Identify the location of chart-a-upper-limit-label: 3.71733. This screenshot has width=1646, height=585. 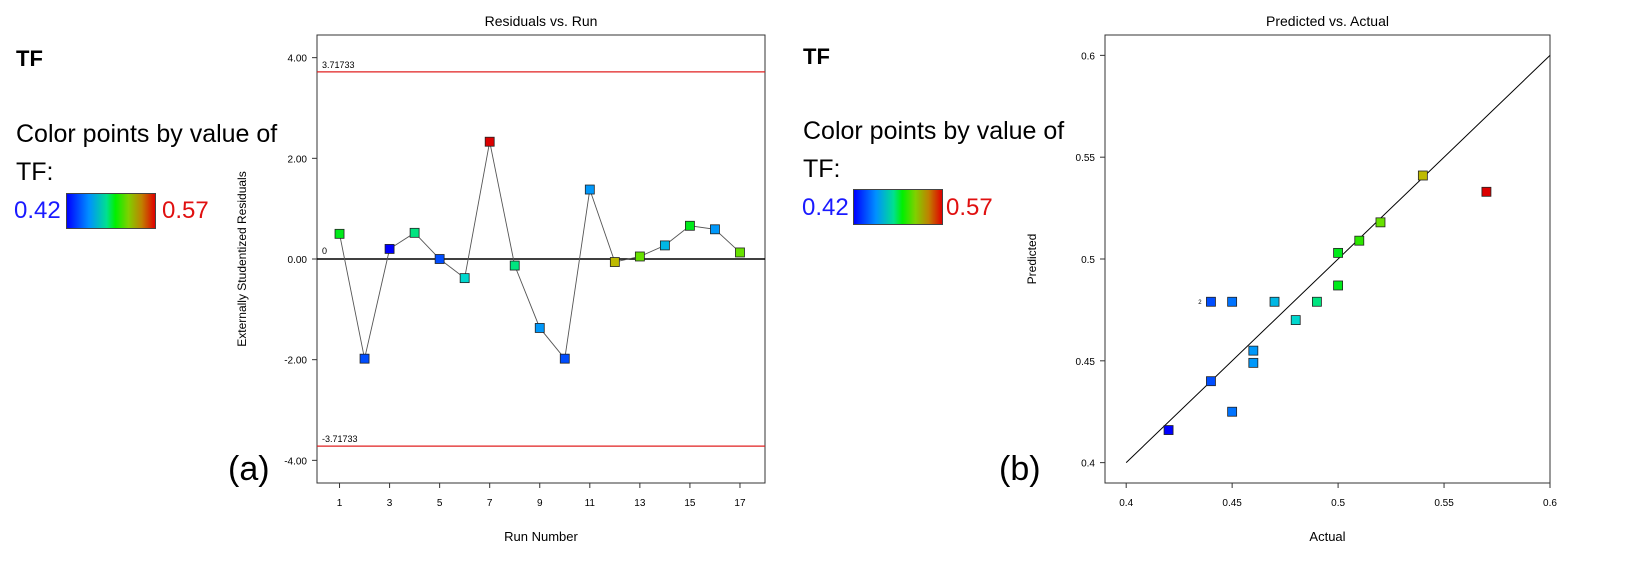
(338, 65).